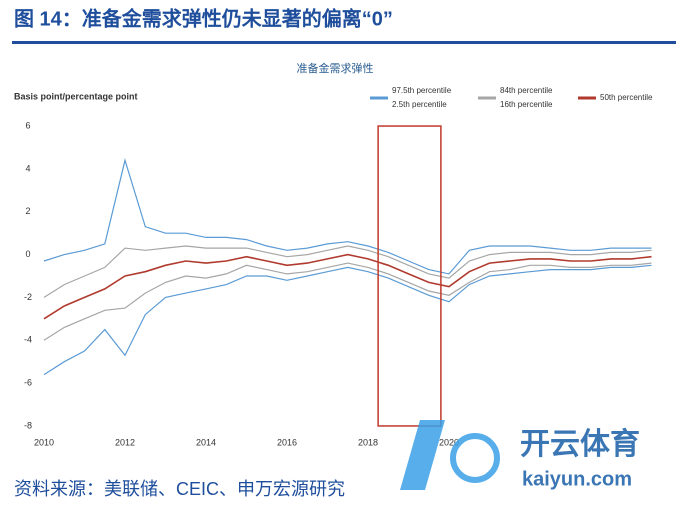 The height and width of the screenshot is (514, 688). I want to click on y-tick-label: -6, so click(28, 382).